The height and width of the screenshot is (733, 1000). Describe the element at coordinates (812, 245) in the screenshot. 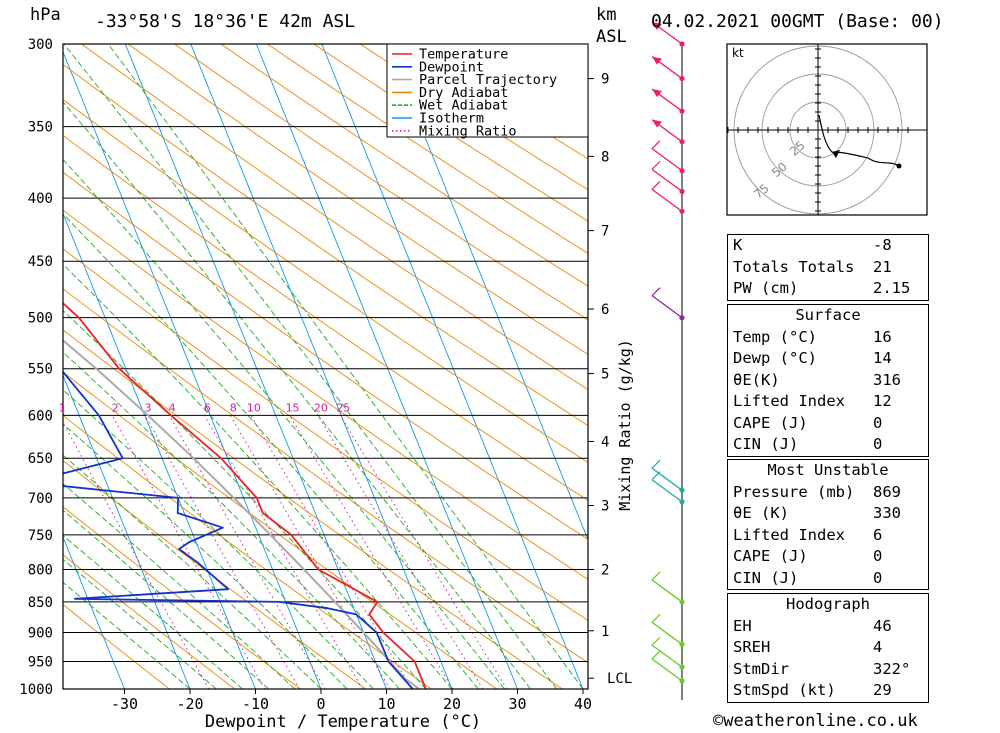

I see `index-row-k: K -8` at that location.